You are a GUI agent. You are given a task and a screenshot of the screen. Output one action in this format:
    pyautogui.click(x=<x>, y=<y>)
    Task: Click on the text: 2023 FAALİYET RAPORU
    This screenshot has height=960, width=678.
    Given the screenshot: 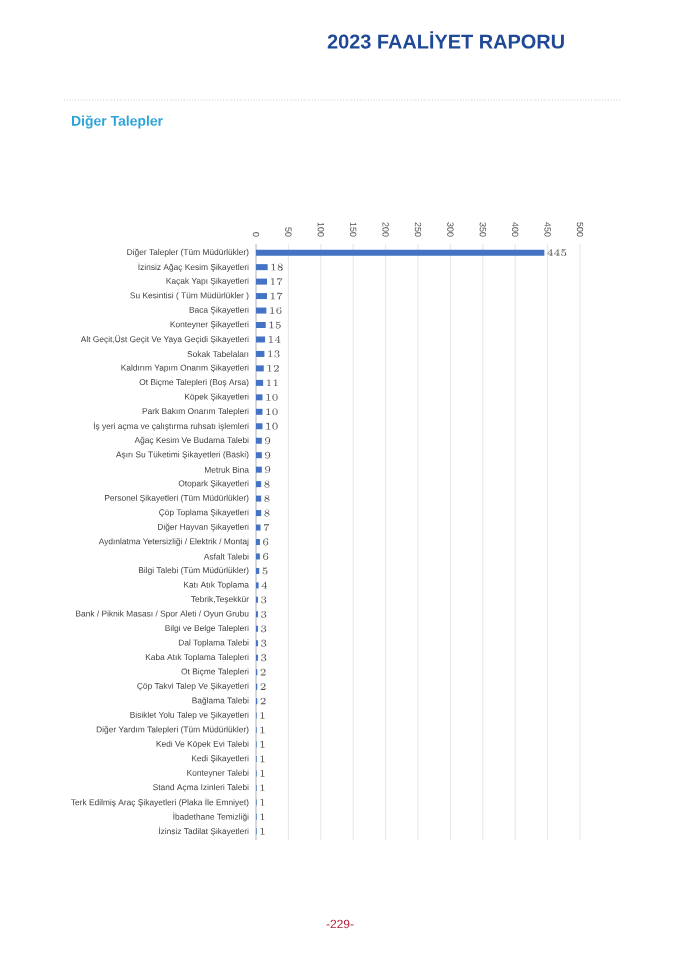 What is the action you would take?
    pyautogui.click(x=445, y=40)
    